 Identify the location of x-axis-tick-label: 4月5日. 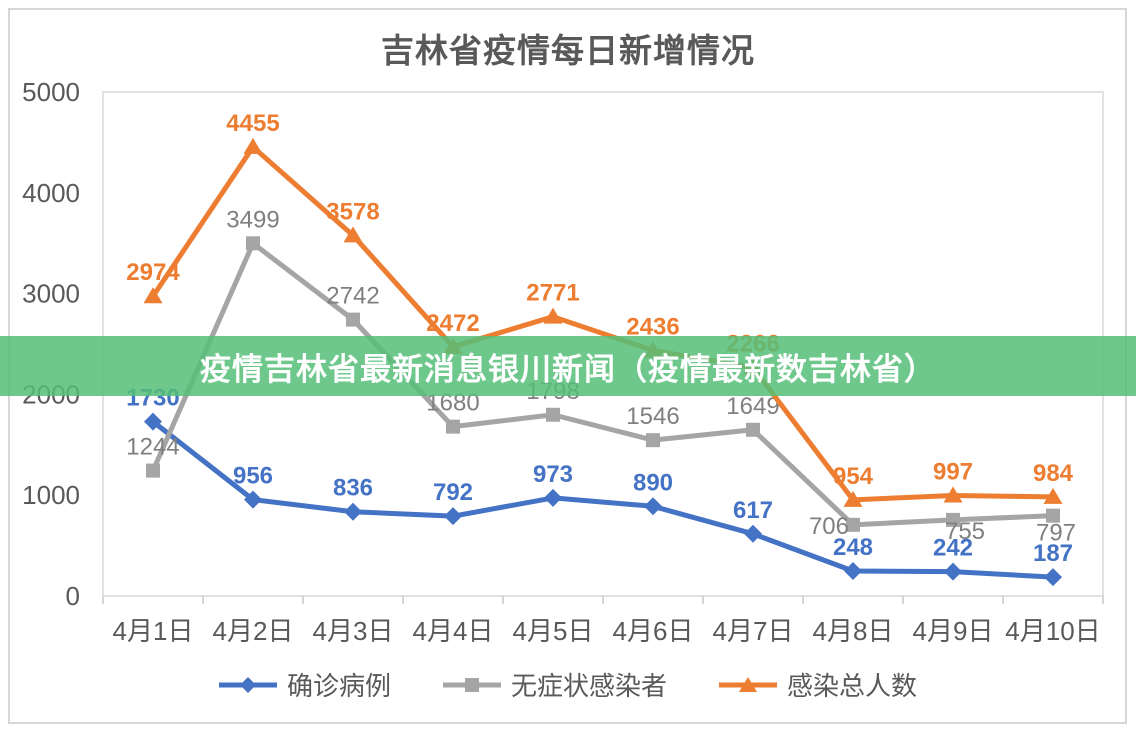
(553, 631).